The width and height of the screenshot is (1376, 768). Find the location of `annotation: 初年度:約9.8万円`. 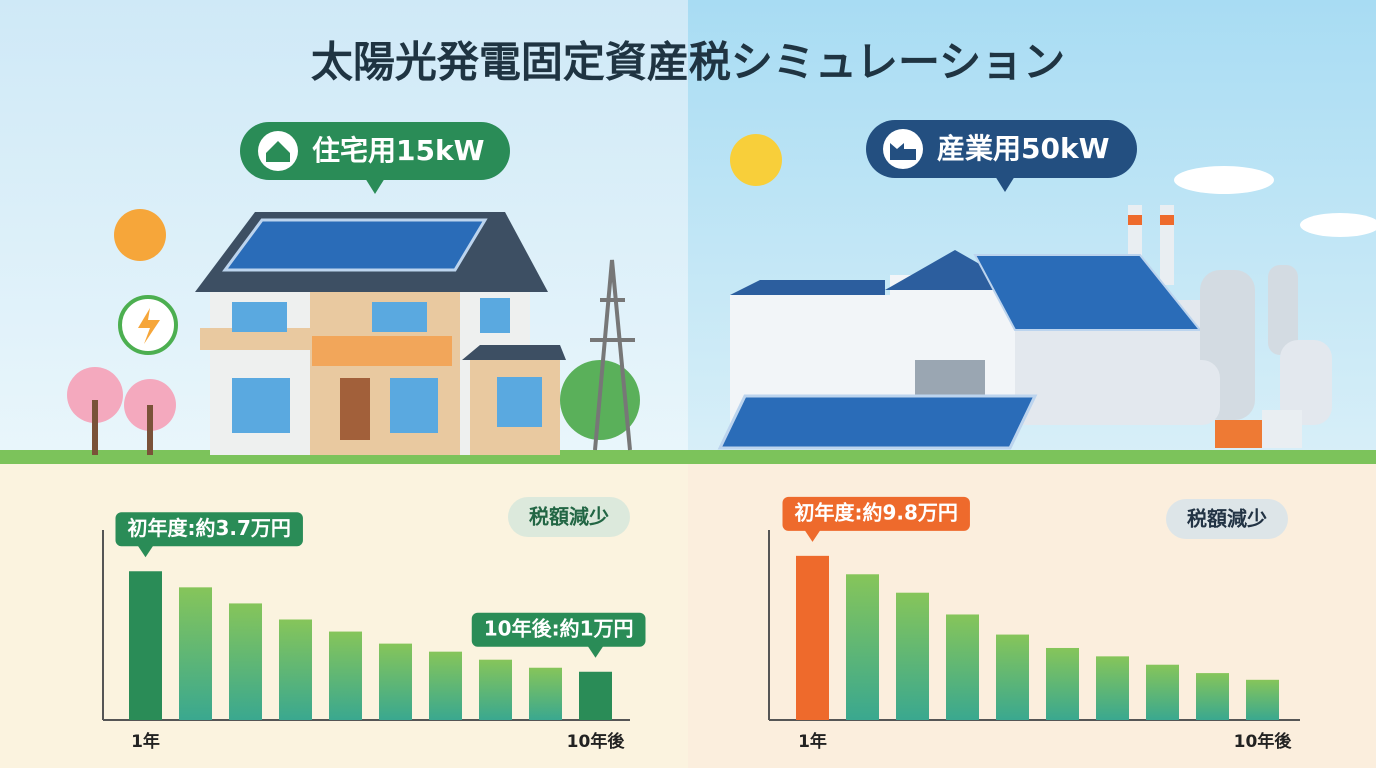

annotation: 初年度:約9.8万円 is located at coordinates (876, 512).